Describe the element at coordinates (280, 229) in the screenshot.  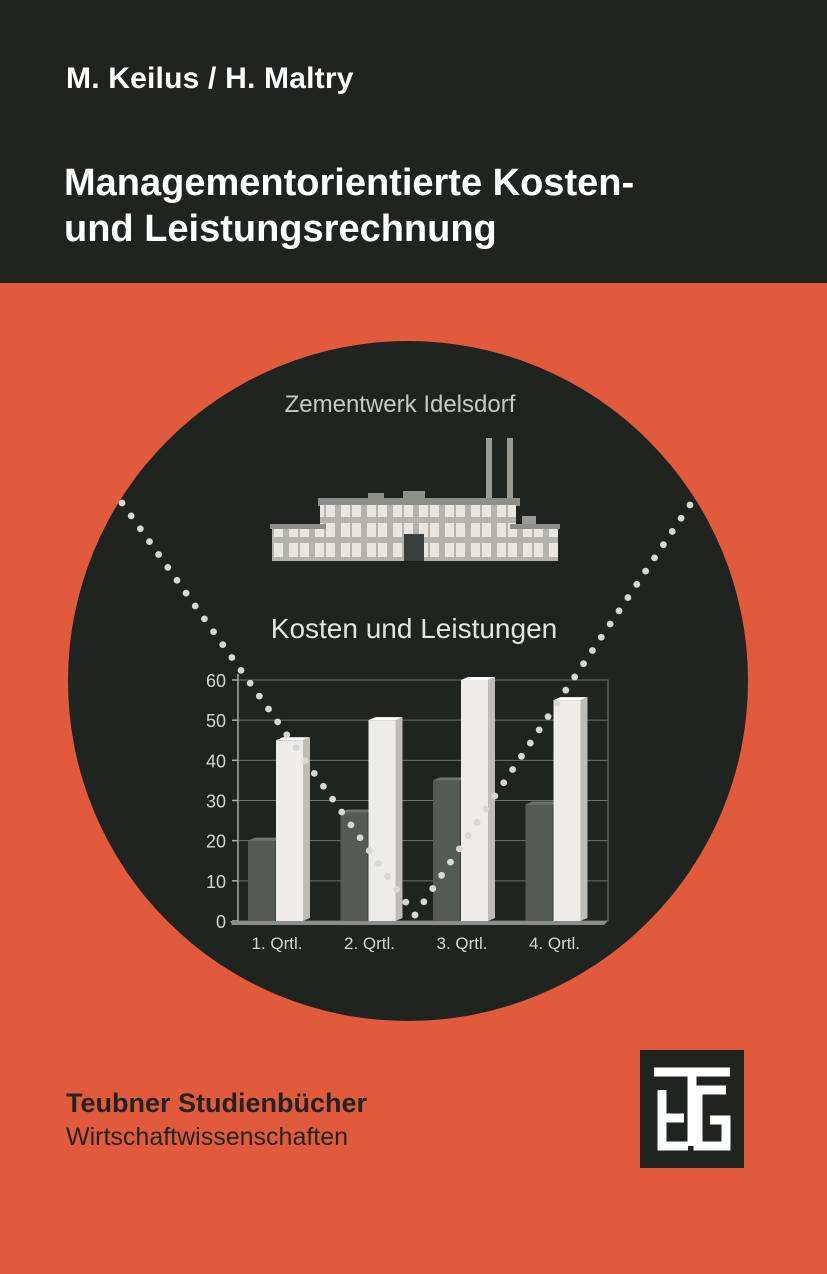
I see `title-line-2: und Leistungsrechnung` at that location.